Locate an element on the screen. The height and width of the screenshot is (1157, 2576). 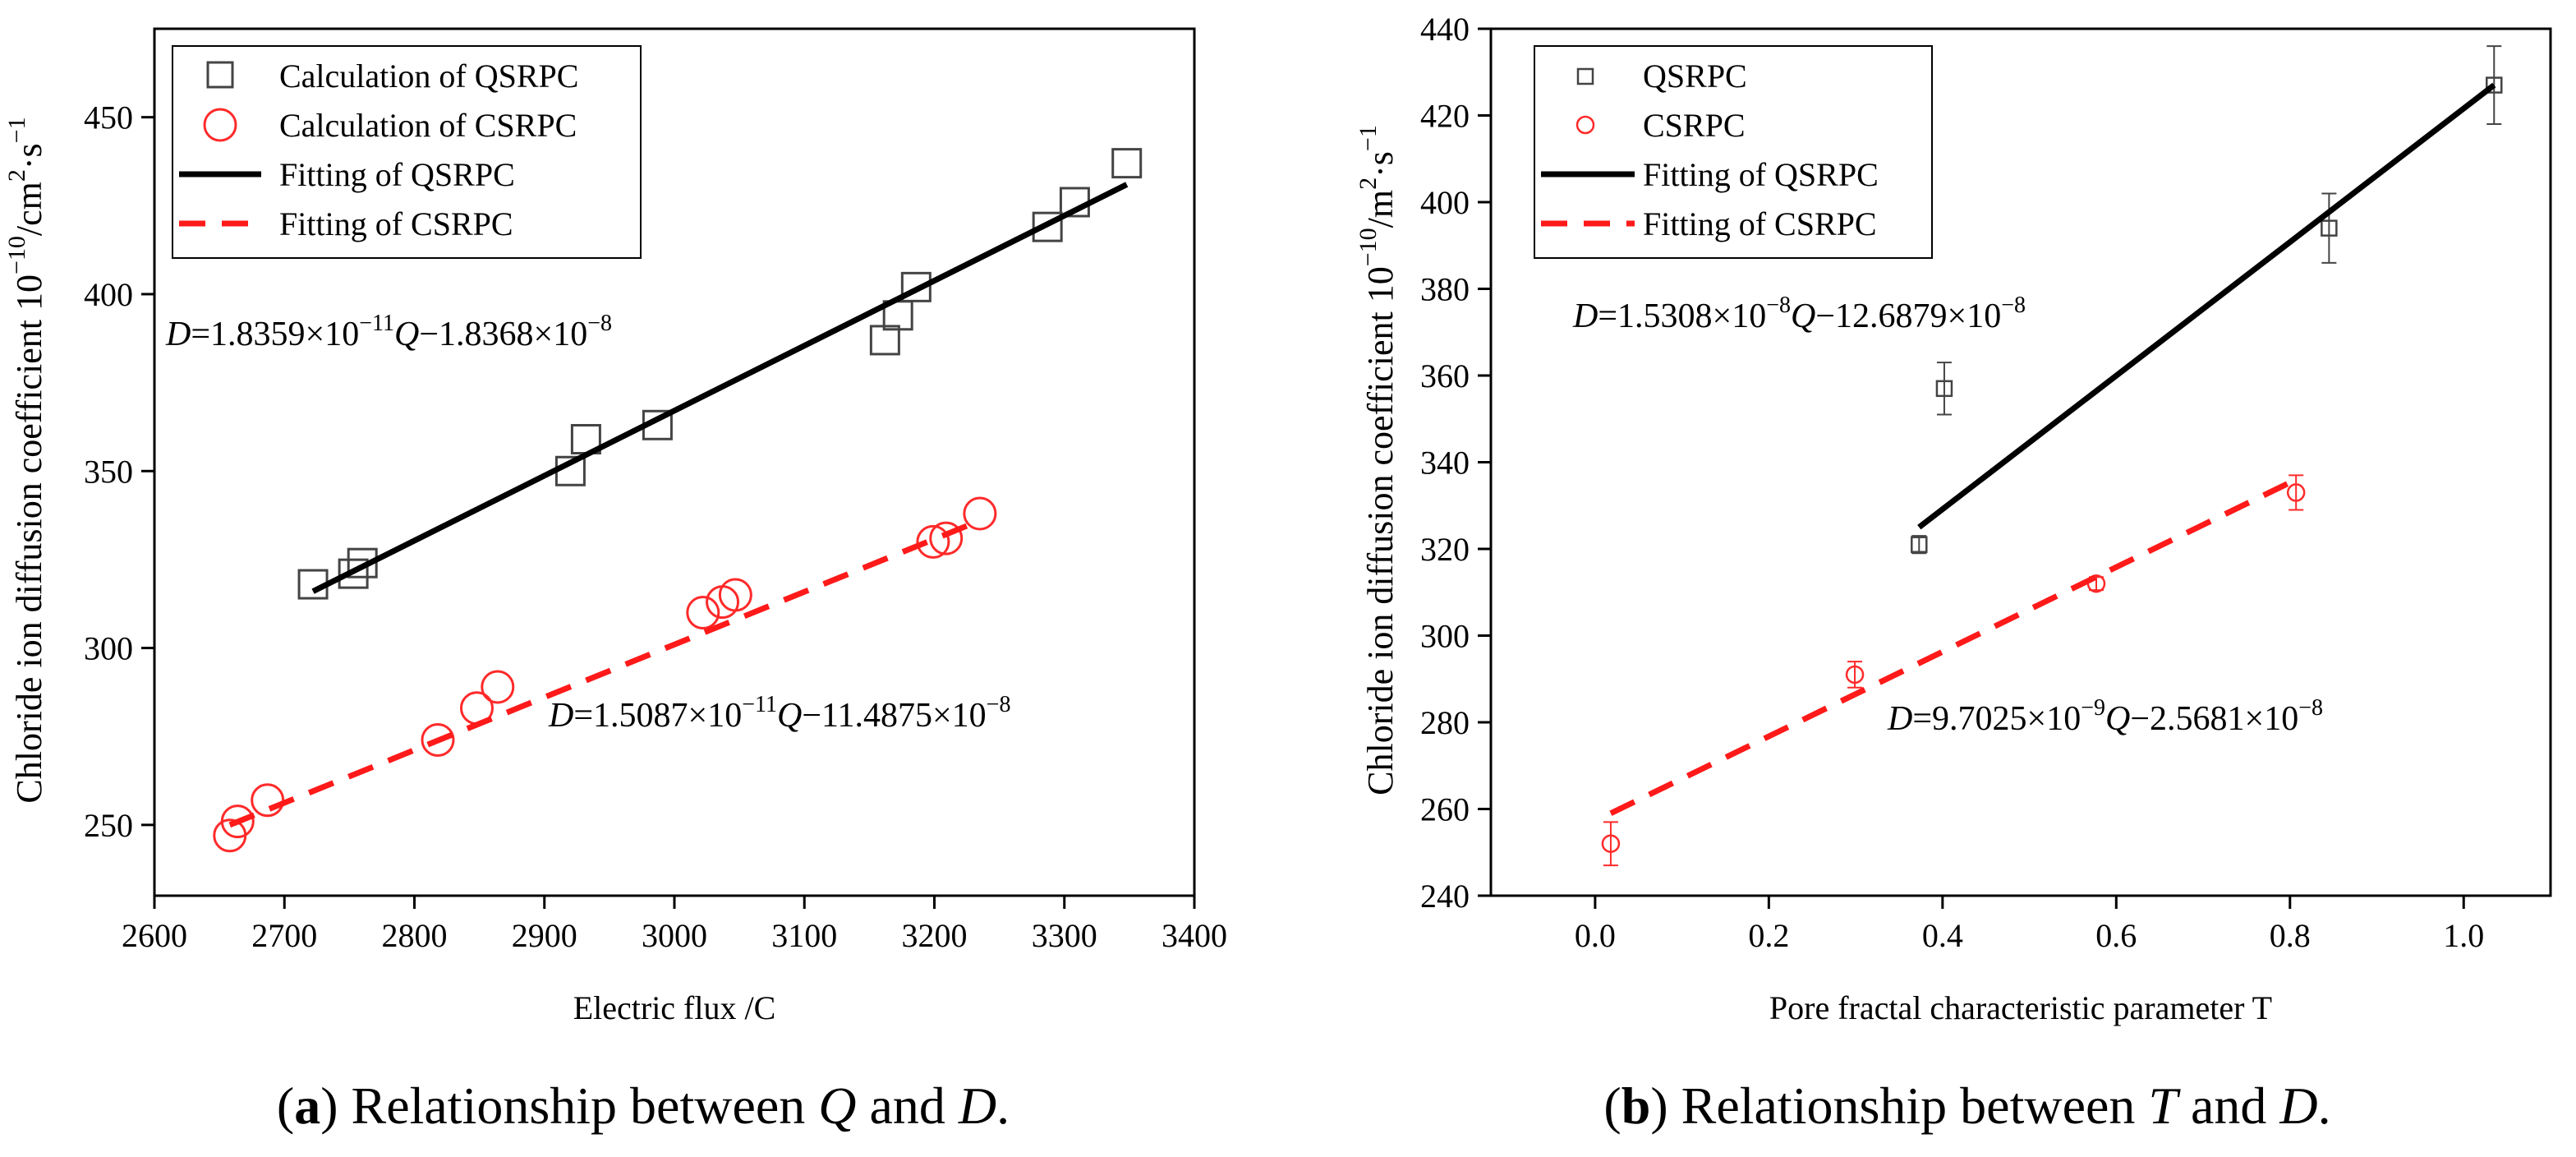
y-tick-label: 350 is located at coordinates (108, 471).